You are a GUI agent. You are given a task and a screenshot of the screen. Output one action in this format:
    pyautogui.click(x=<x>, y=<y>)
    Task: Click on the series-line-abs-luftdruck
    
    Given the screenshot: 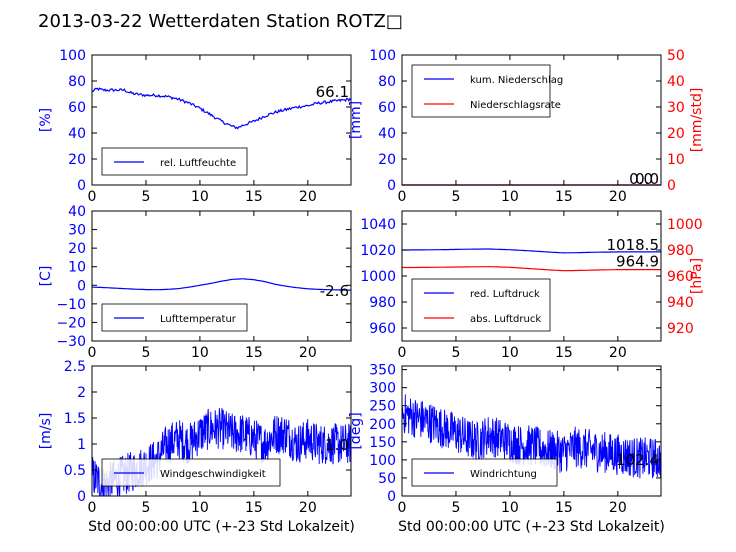 What is the action you would take?
    pyautogui.click(x=531, y=268)
    